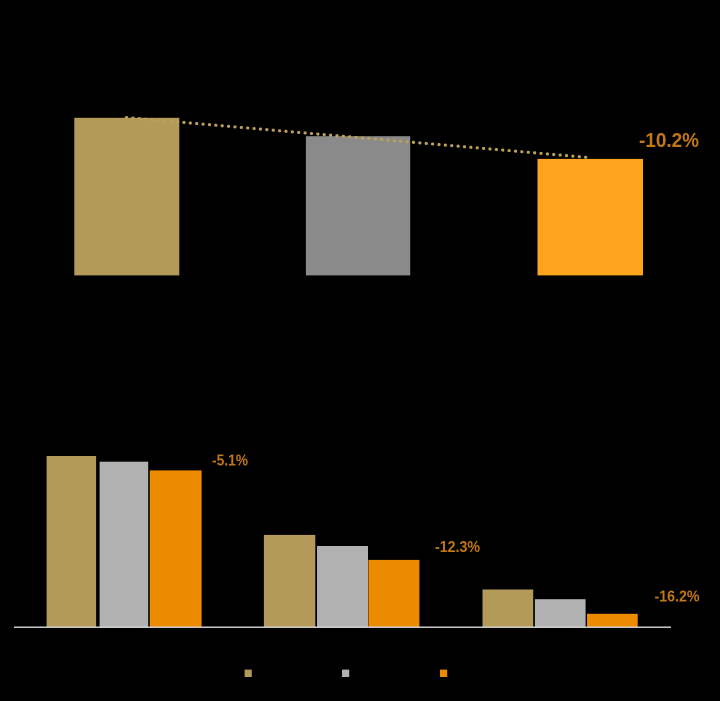 This screenshot has height=701, width=720. What do you see at coordinates (669, 141) in the screenshot?
I see `svg-text: -10.2%` at bounding box center [669, 141].